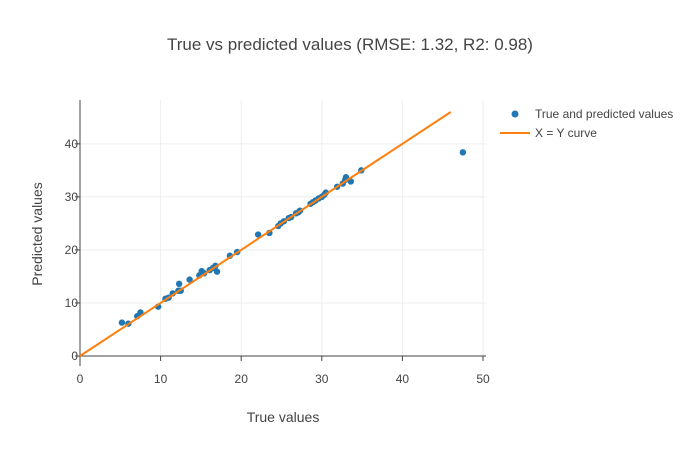 Image resolution: width=700 pixels, height=450 pixels. What do you see at coordinates (72, 144) in the screenshot?
I see `y-tick-label: 40` at bounding box center [72, 144].